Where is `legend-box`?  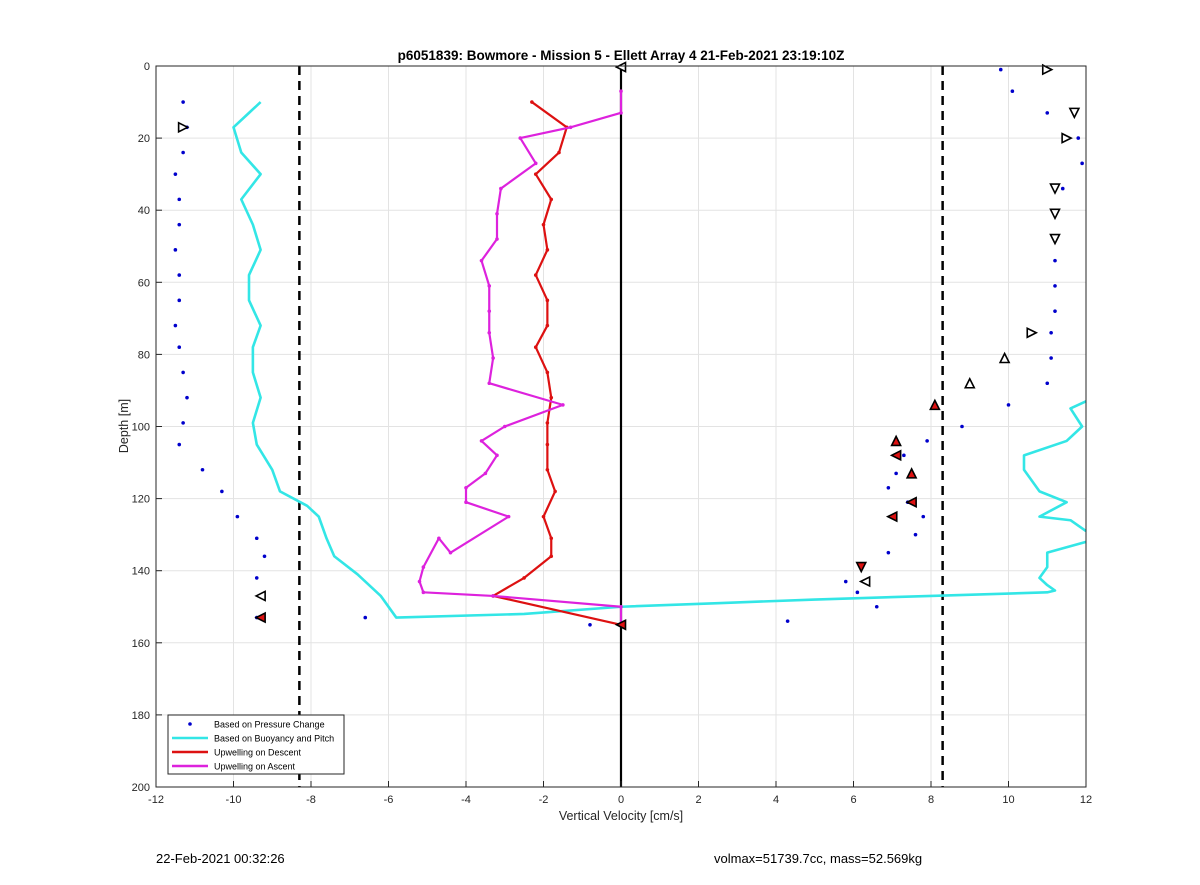
legend-box is located at coordinates (256, 744).